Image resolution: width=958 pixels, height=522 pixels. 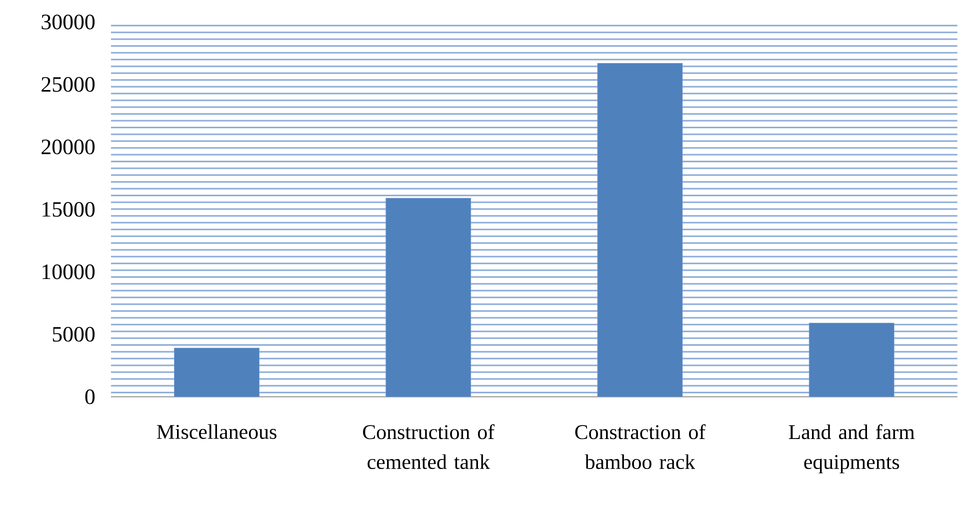 I want to click on y-tick-label: 0, so click(x=90, y=397).